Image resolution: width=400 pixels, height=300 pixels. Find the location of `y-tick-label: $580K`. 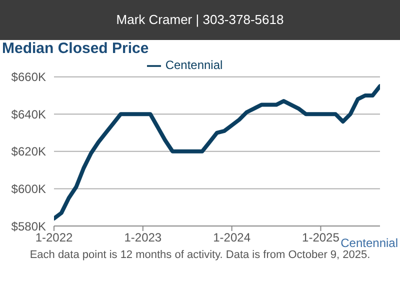

y-tick-label: $580K is located at coordinates (28, 226).